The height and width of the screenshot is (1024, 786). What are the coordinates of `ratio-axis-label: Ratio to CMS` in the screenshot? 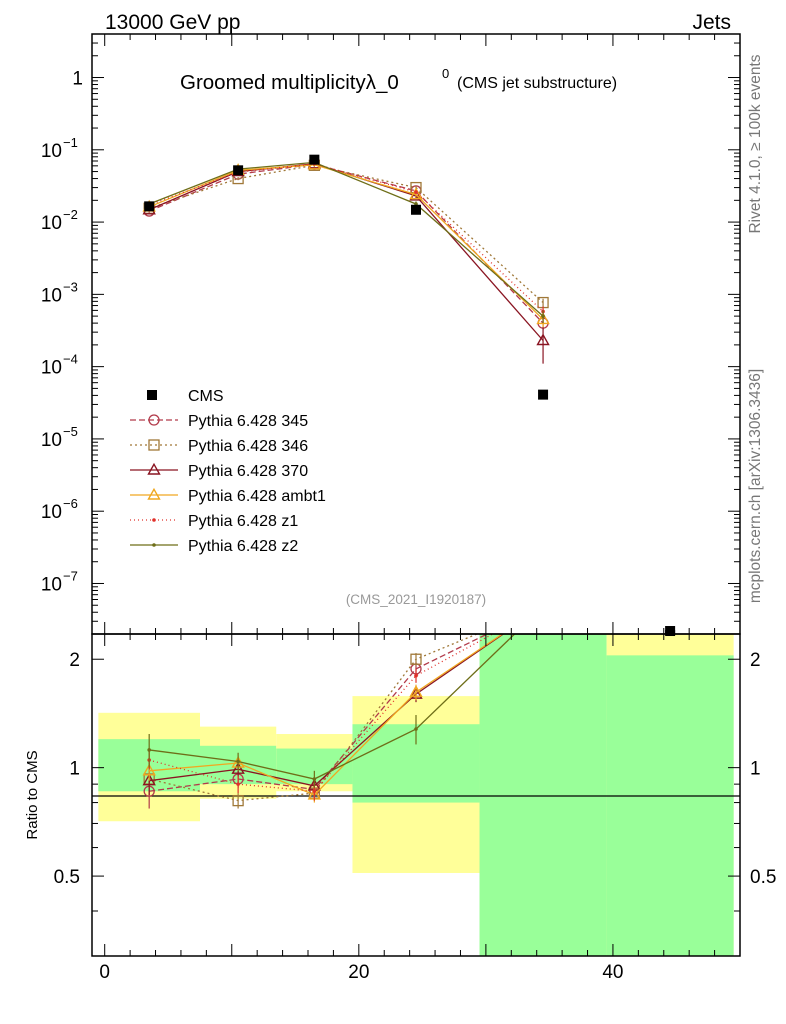 It's located at (32, 794).